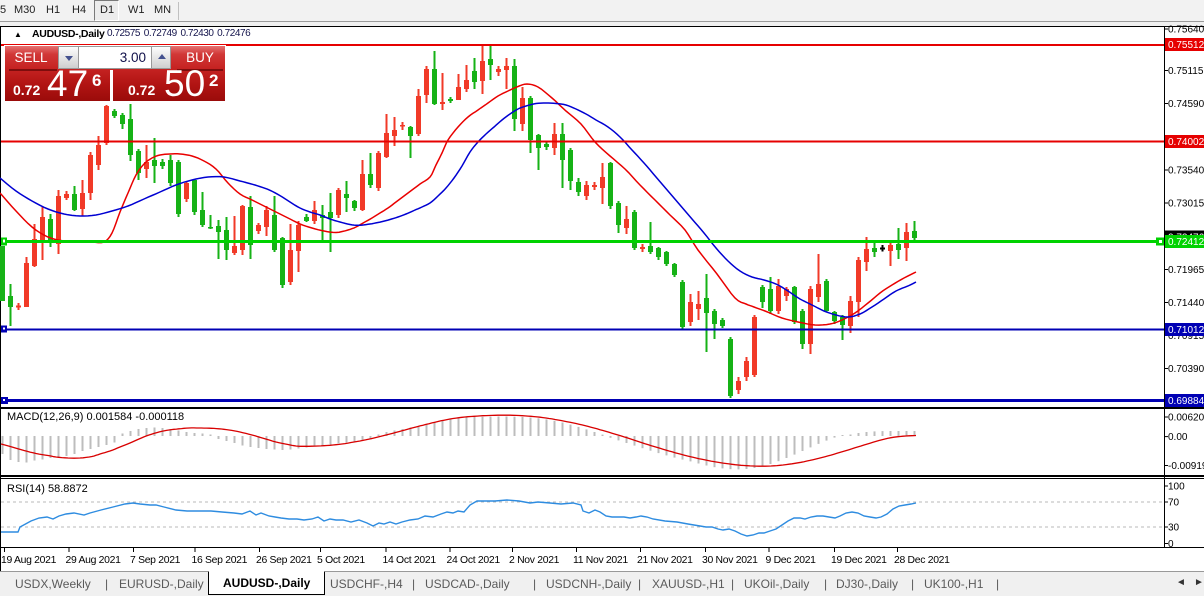 The image size is (1204, 596). I want to click on svg-text: 0.75512, so click(1186, 45).